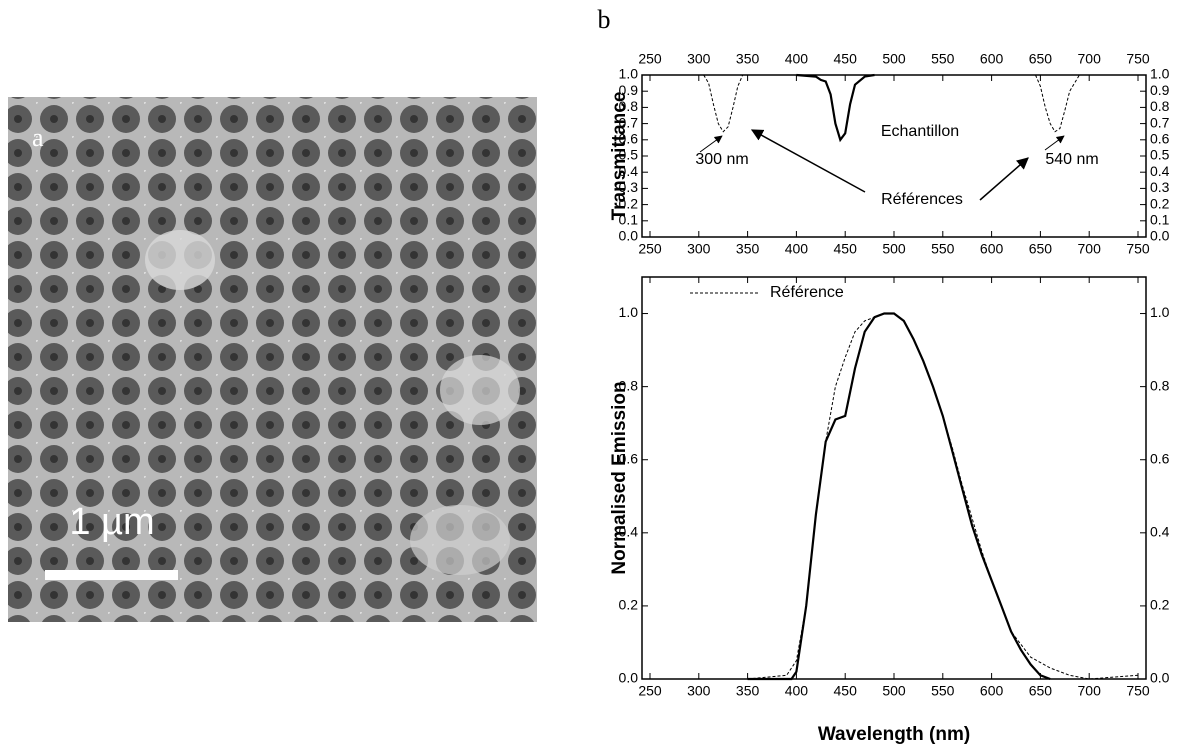 This screenshot has height=752, width=1184. I want to click on panel-label: a, so click(38, 137).